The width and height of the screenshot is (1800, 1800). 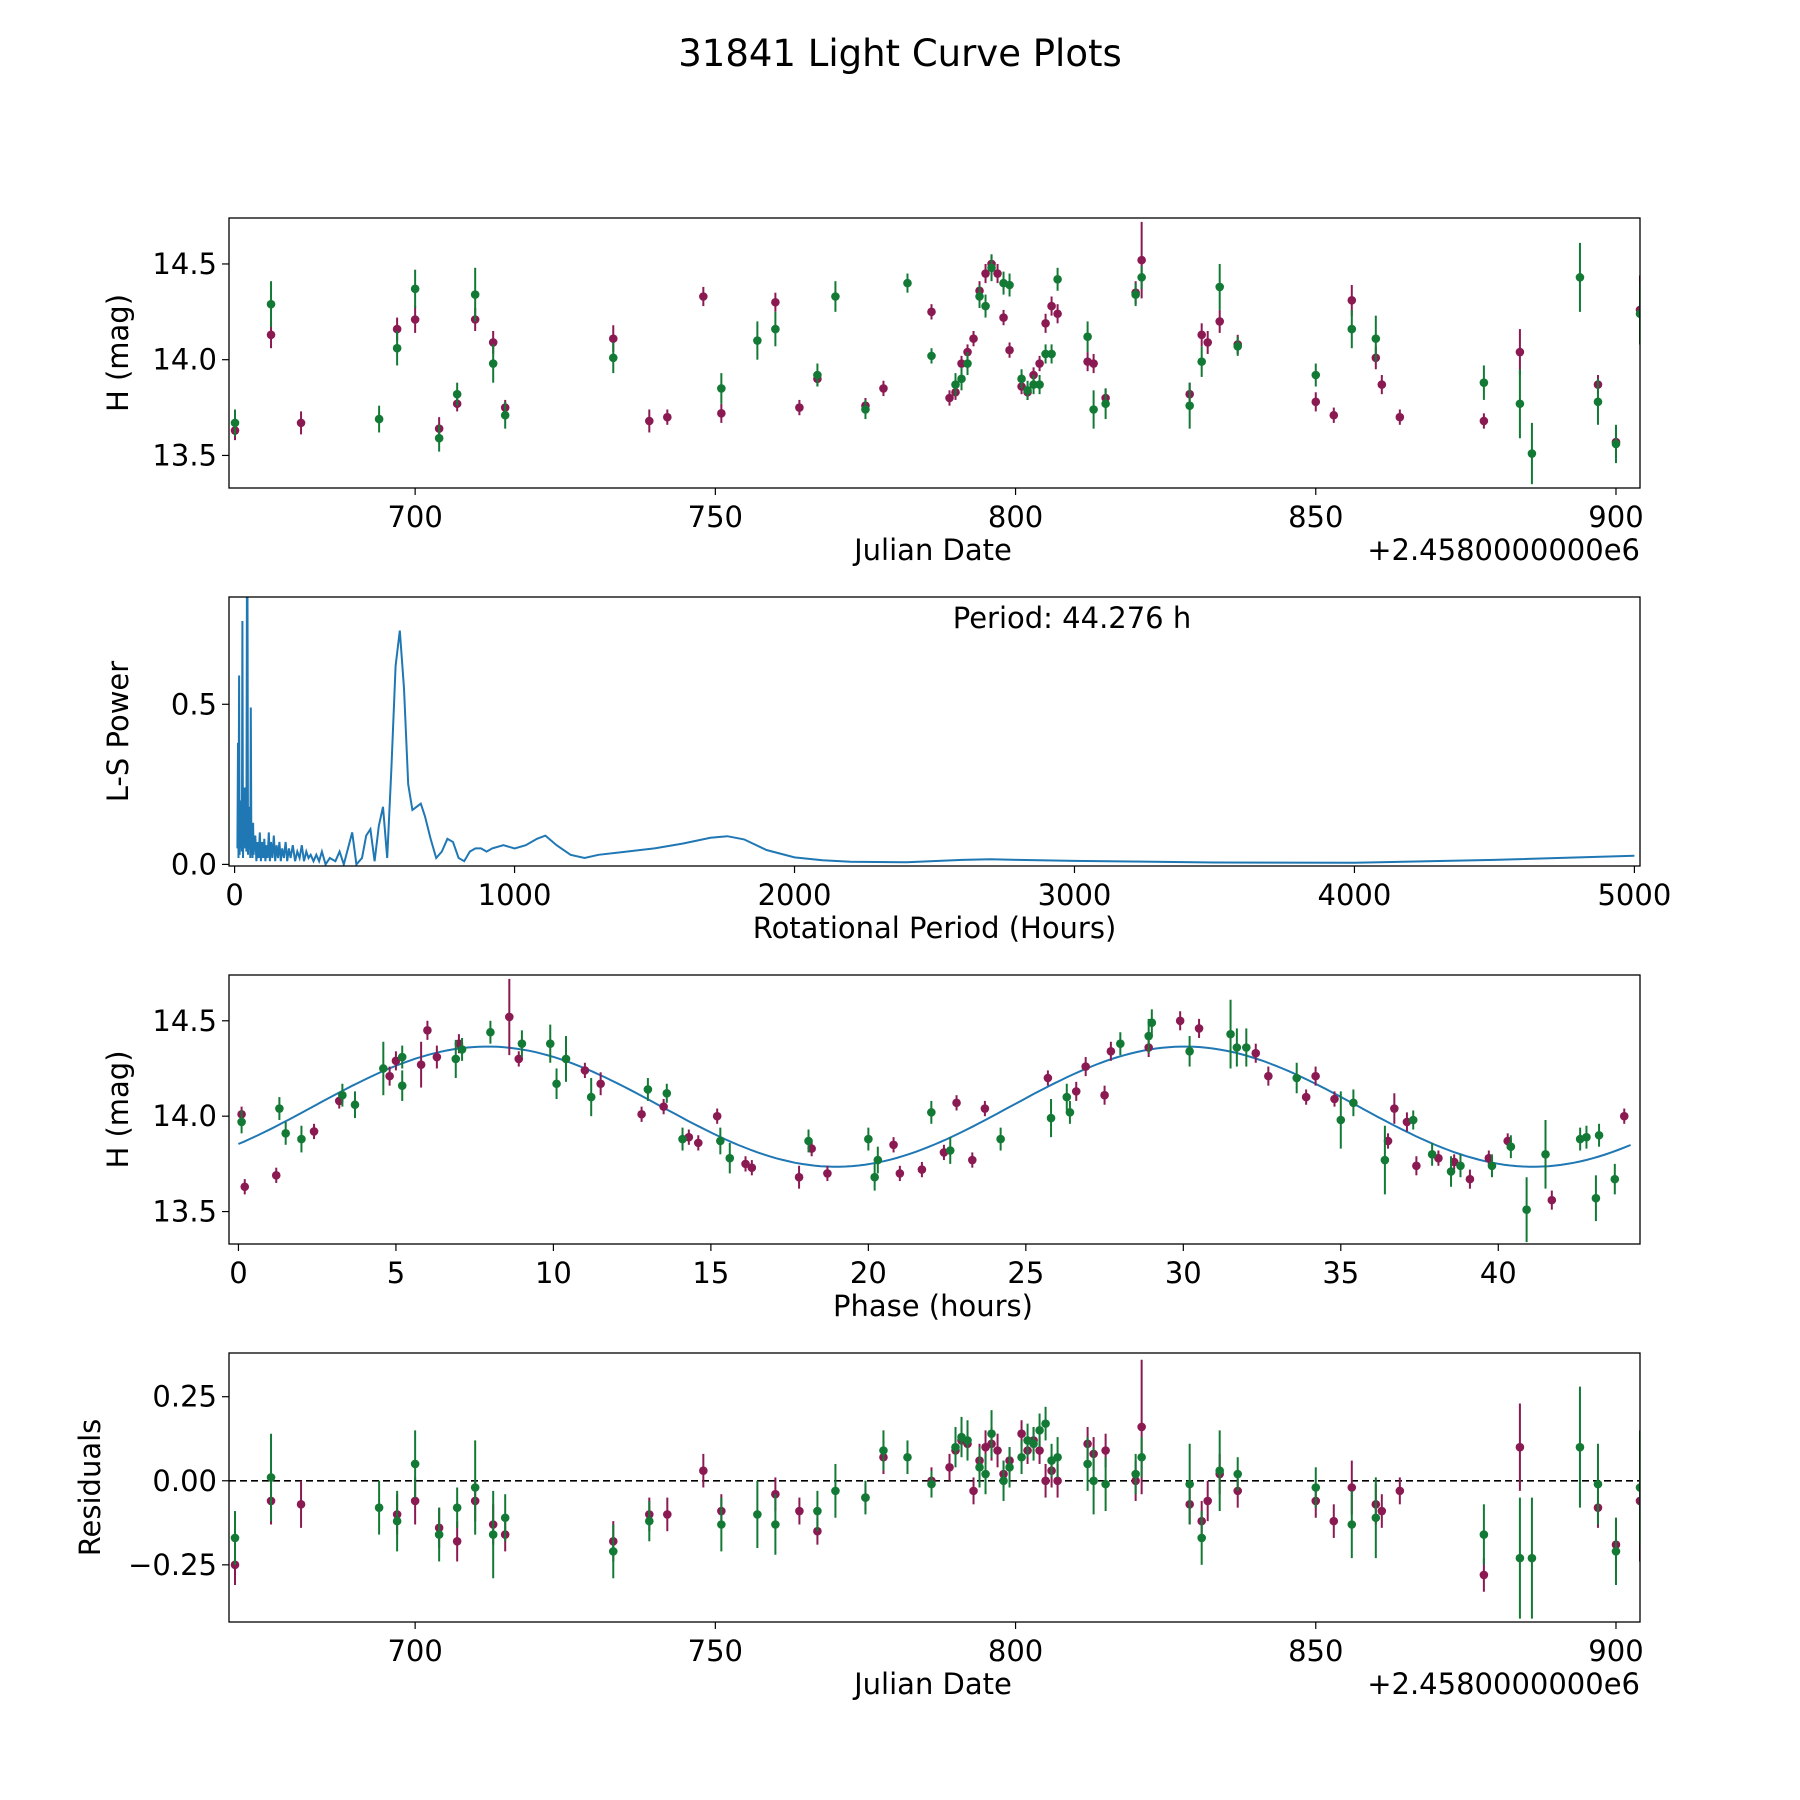 What do you see at coordinates (184, 1481) in the screenshot?
I see `y-tick-label: 0.00` at bounding box center [184, 1481].